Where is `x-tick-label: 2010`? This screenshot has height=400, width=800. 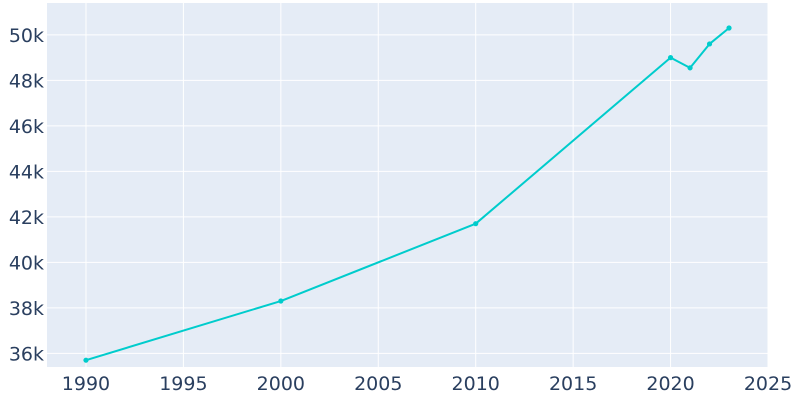 x-tick-label: 2010 is located at coordinates (476, 384).